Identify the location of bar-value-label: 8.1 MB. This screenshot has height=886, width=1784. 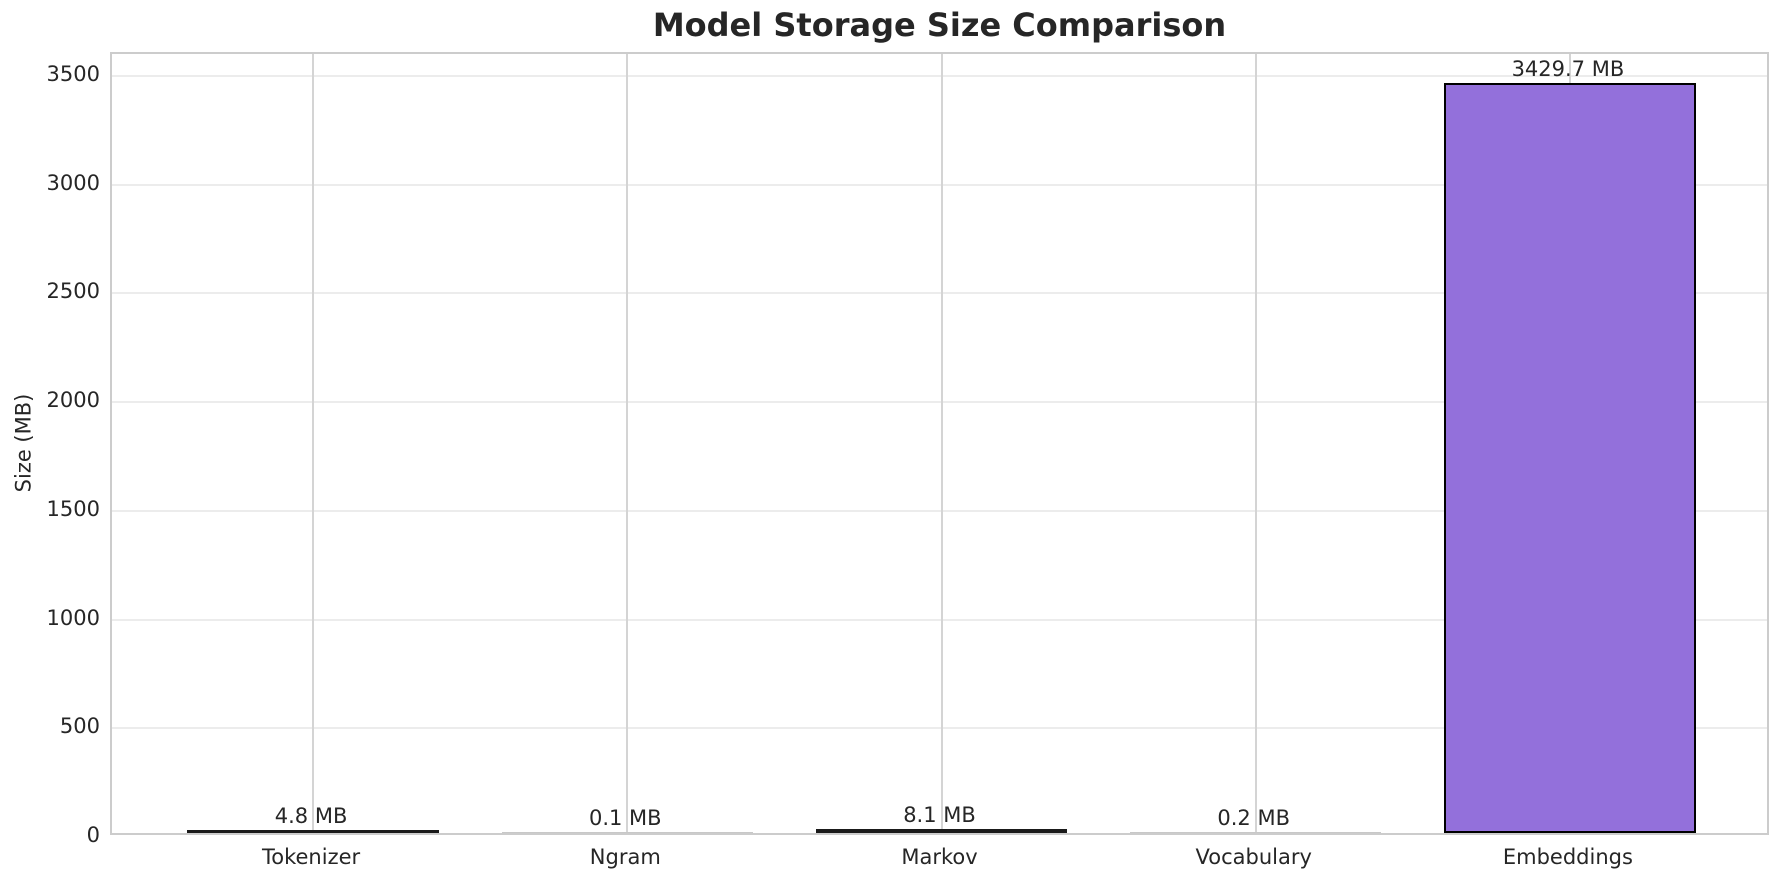
(939, 815).